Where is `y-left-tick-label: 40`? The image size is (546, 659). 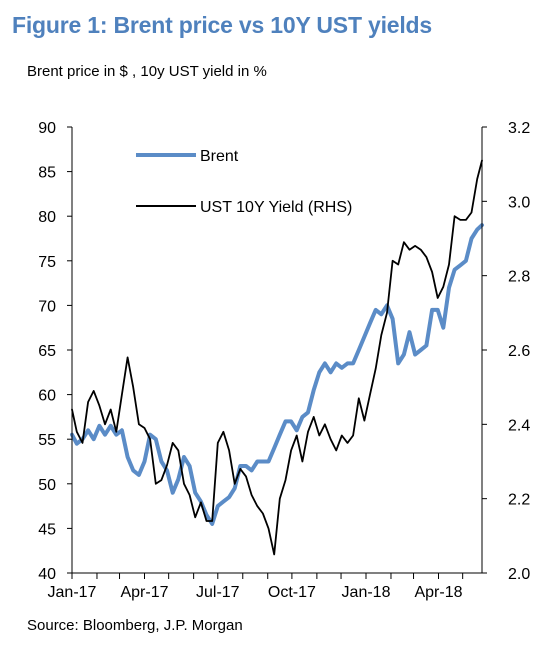
y-left-tick-label: 40 is located at coordinates (47, 574).